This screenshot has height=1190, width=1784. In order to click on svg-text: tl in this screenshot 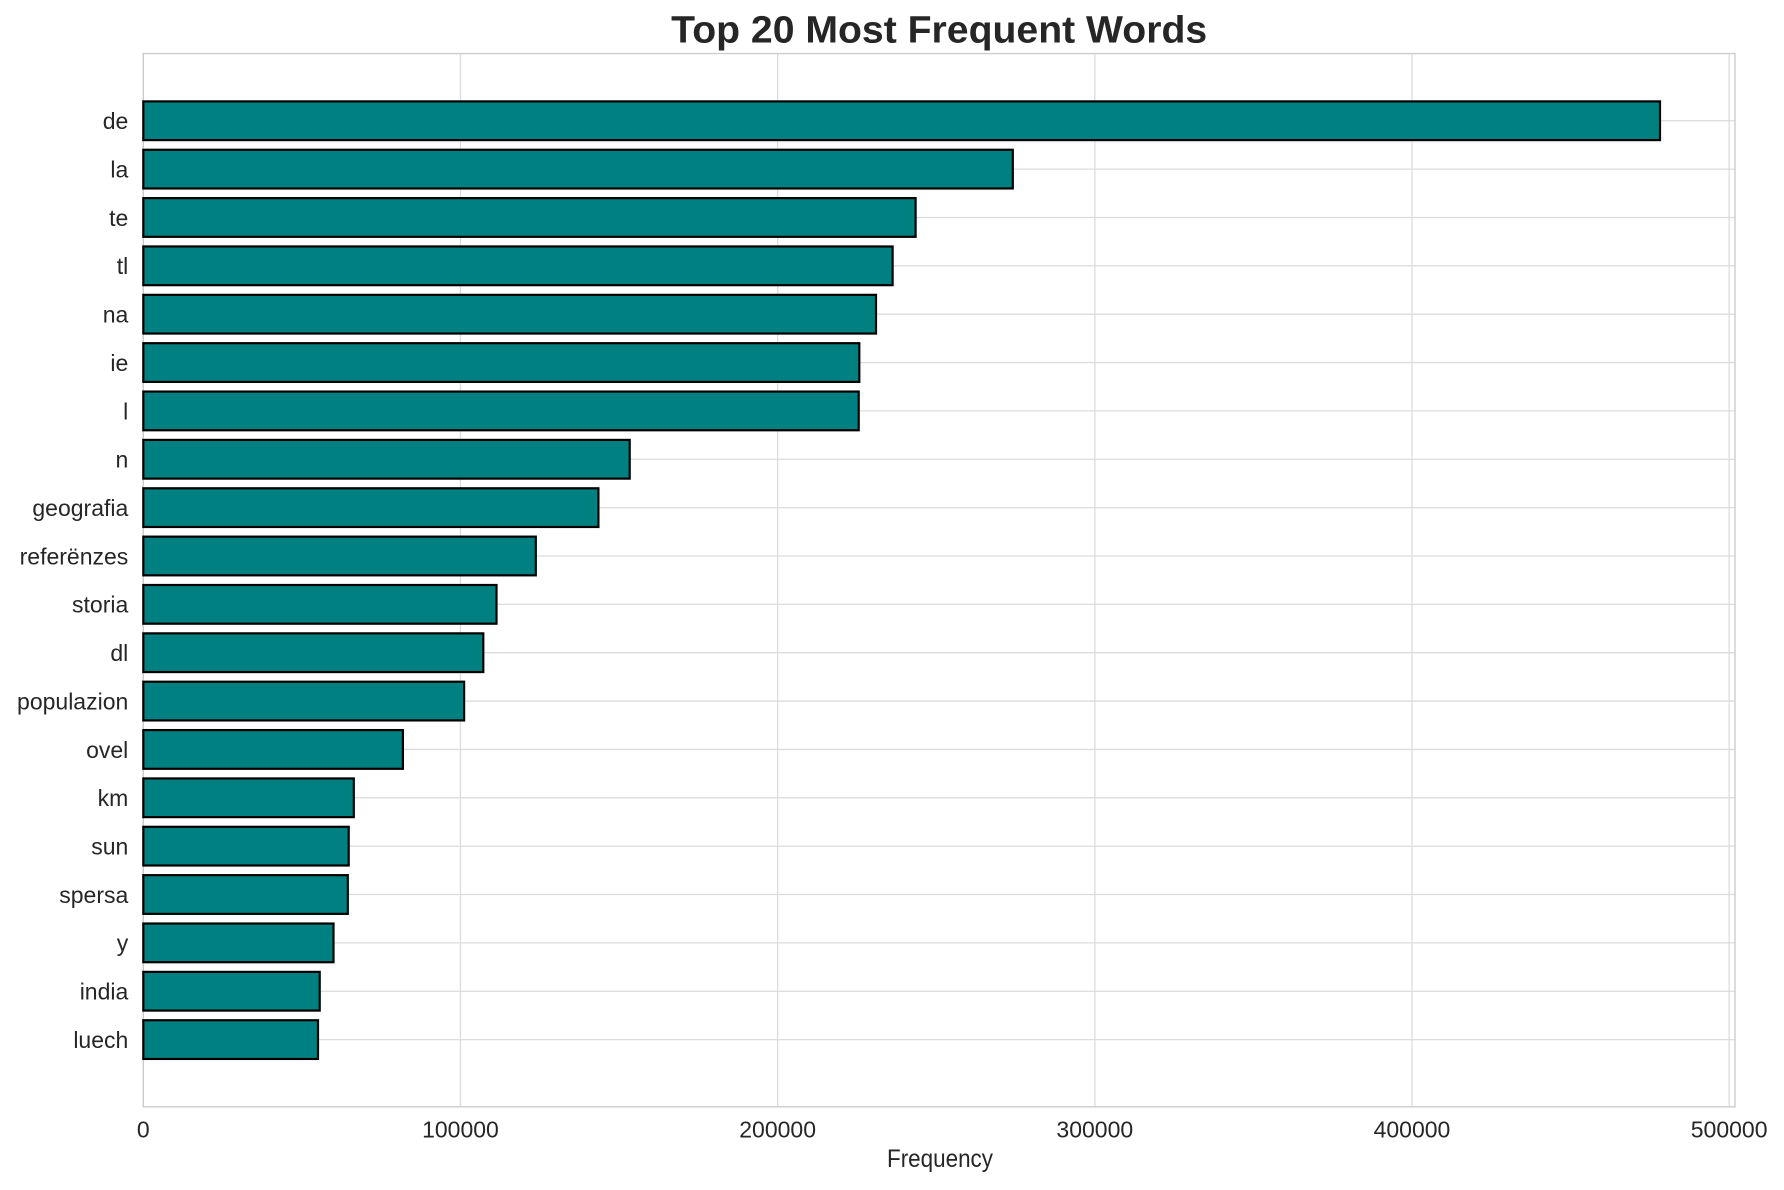, I will do `click(123, 266)`.